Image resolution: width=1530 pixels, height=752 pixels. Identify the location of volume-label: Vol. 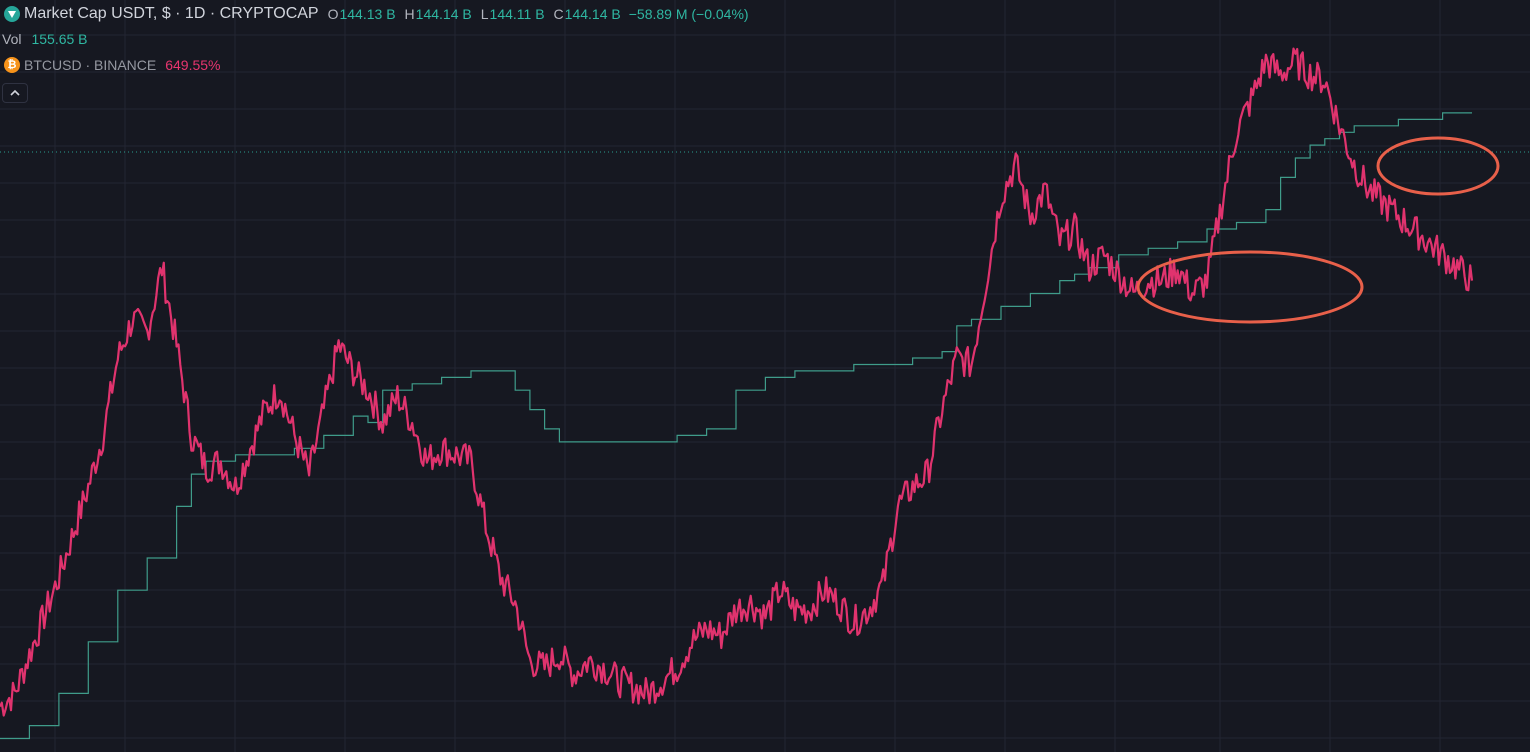
(12, 39).